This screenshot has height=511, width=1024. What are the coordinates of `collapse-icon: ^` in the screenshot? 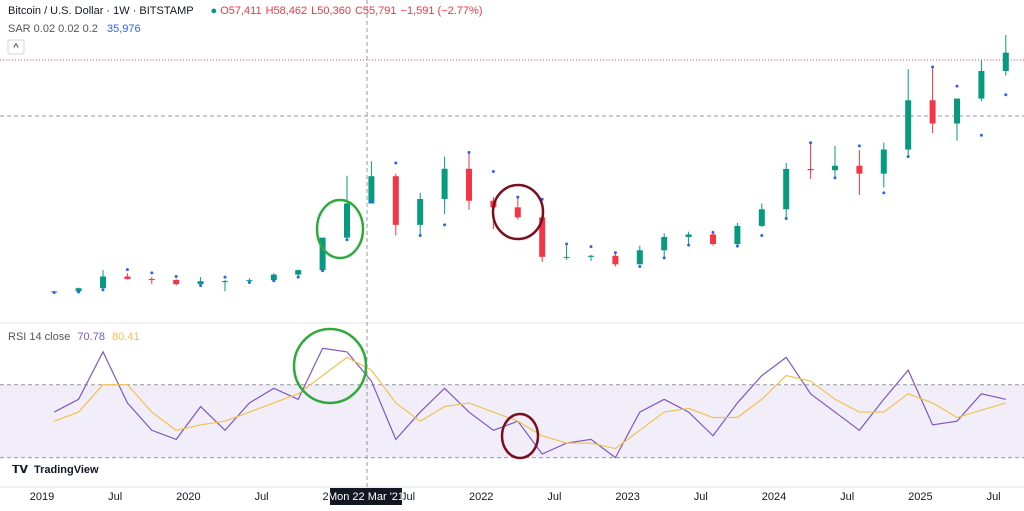 It's located at (16, 48).